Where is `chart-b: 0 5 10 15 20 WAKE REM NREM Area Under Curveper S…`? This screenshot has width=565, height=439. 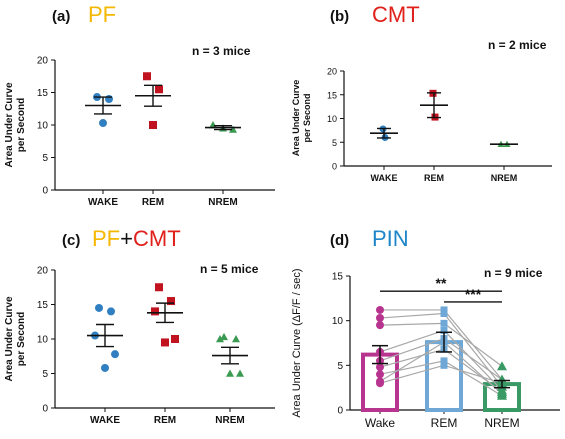
chart-b: 0 5 10 15 20 WAKE REM NREM Area Under Curveper S… is located at coordinates (421, 125).